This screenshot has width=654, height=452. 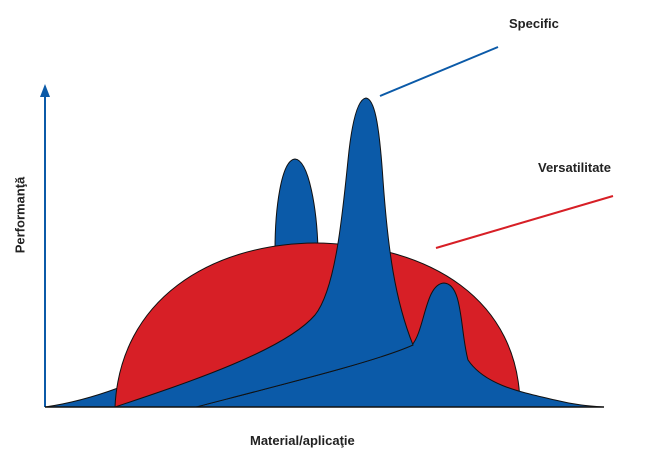 I want to click on y-axis-label: Performanţă, so click(x=20, y=215).